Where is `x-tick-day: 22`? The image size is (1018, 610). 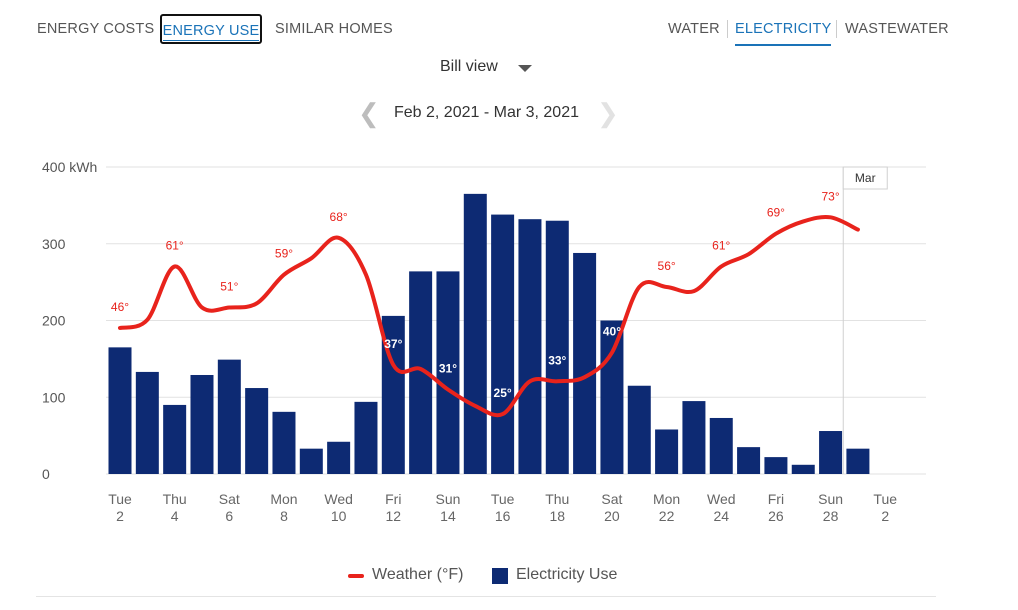
x-tick-day: 22 is located at coordinates (667, 516).